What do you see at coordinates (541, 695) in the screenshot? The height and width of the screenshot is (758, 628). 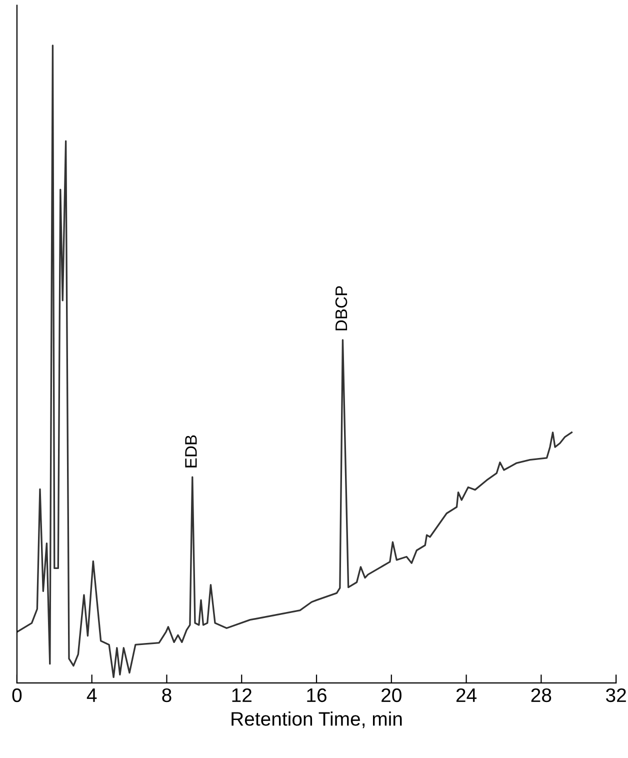 I see `x-tick-label: 28` at bounding box center [541, 695].